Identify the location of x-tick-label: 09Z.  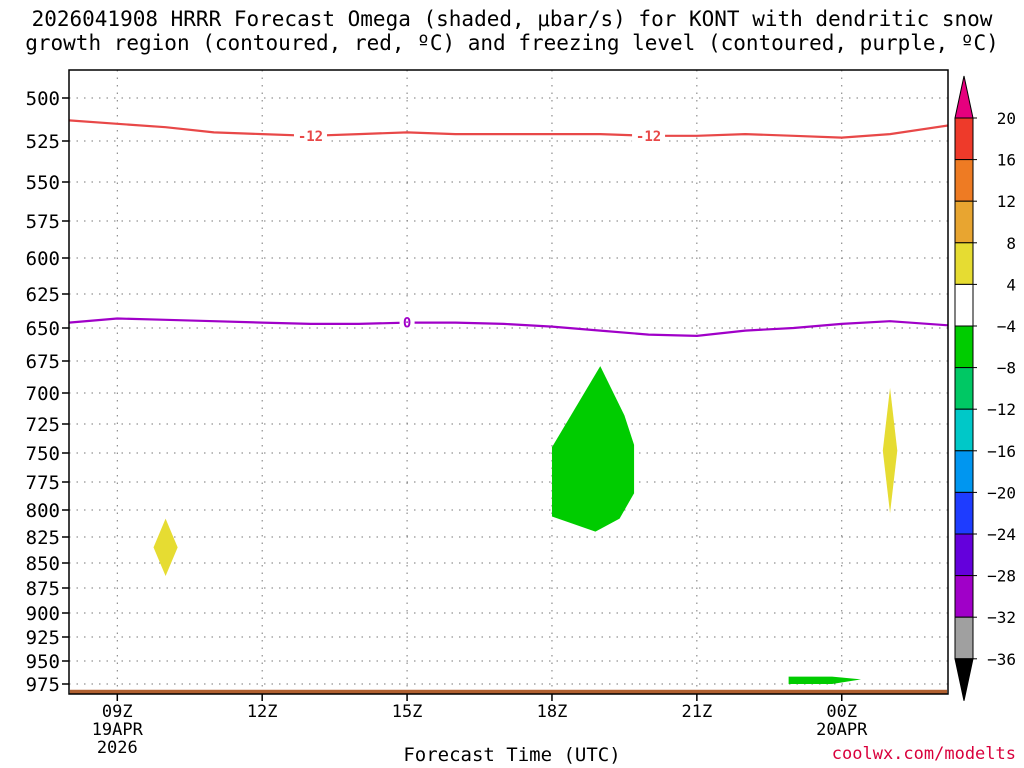
(117, 712).